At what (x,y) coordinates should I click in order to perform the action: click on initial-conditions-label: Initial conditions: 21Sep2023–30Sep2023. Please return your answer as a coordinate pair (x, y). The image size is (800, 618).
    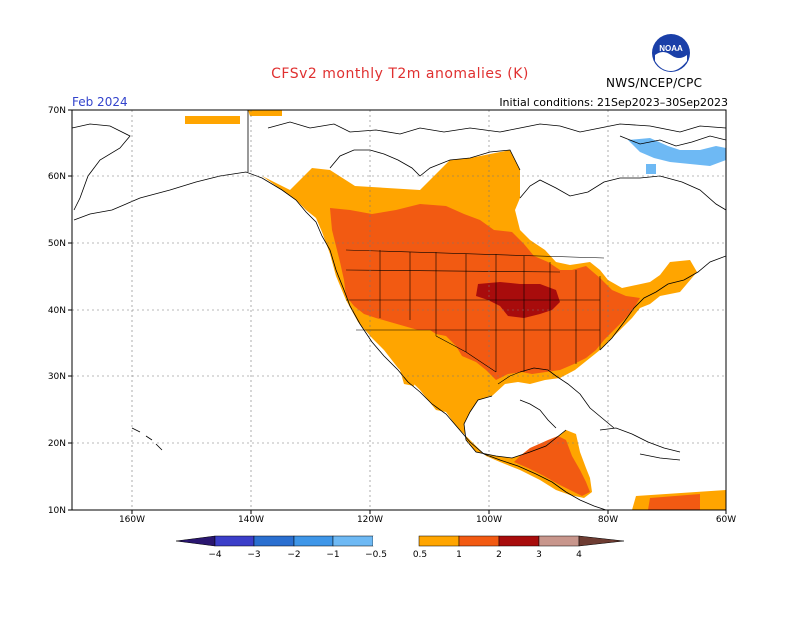
    Looking at the image, I should click on (613, 102).